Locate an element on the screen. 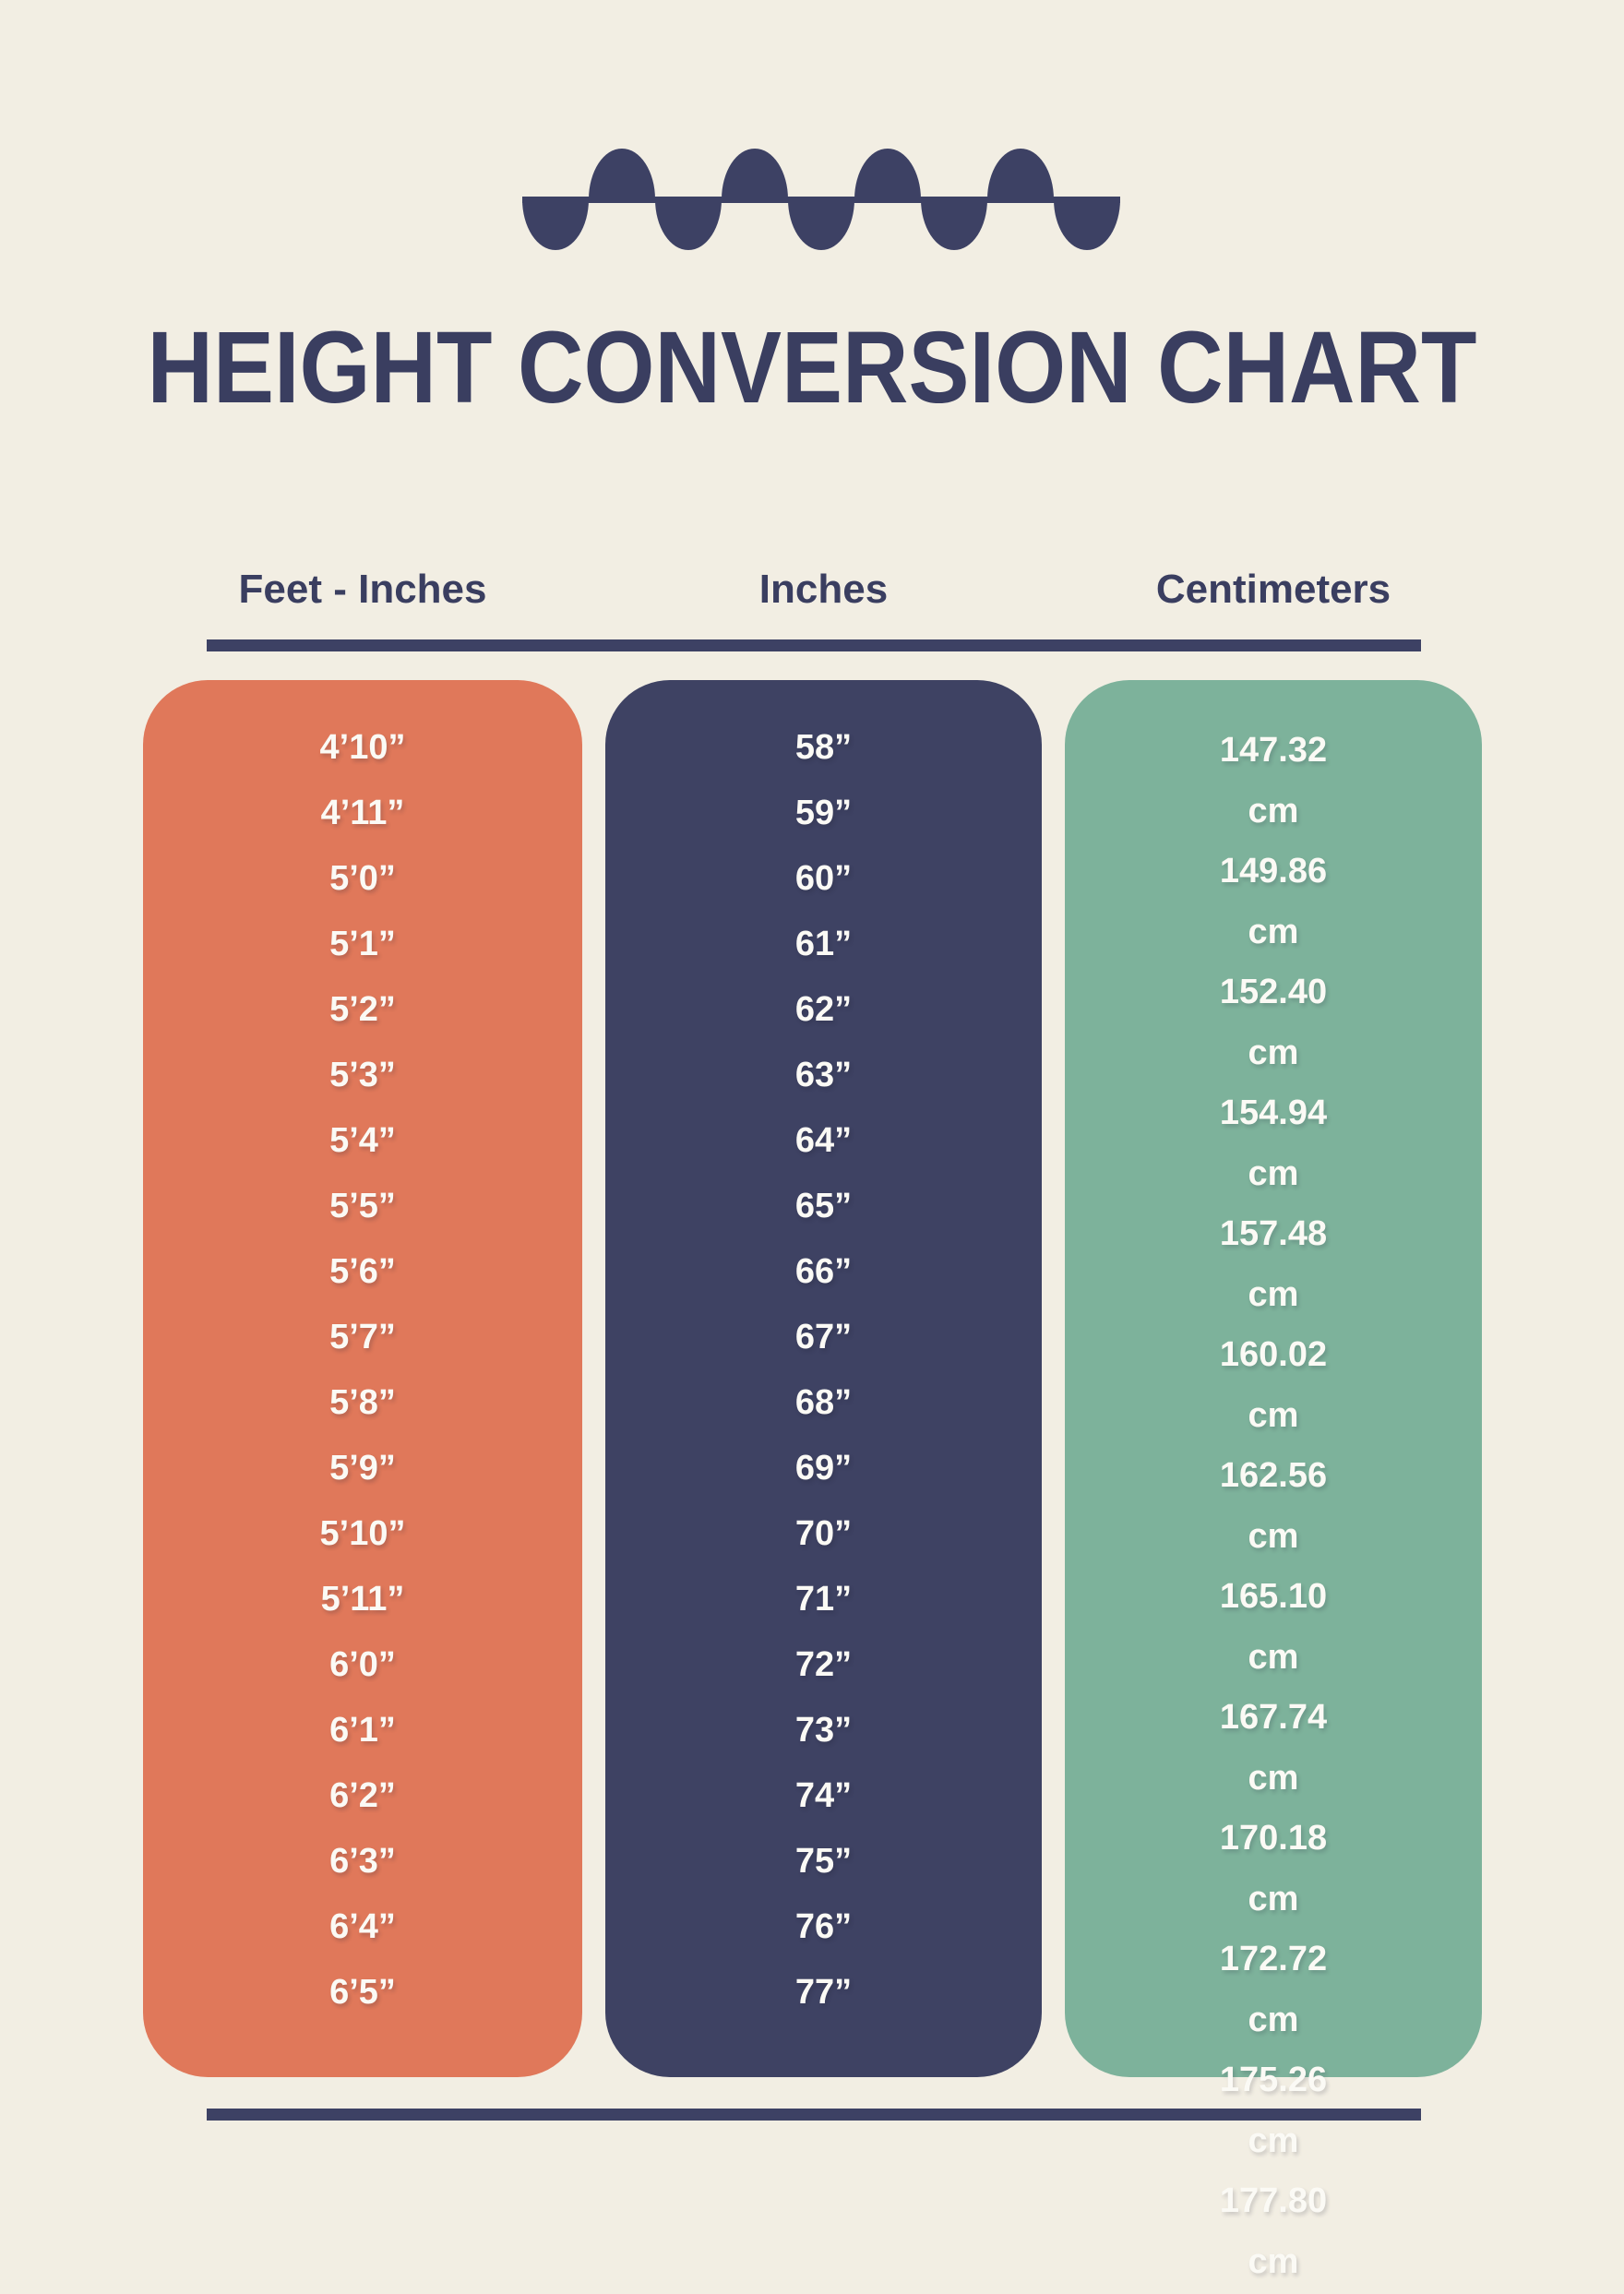  centimeters-cell-value: 157.48 is located at coordinates (1273, 1233).